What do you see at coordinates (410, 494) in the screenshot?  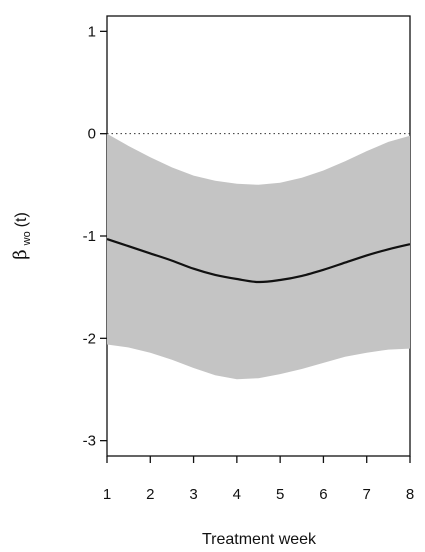 I see `x-tick-label: 8` at bounding box center [410, 494].